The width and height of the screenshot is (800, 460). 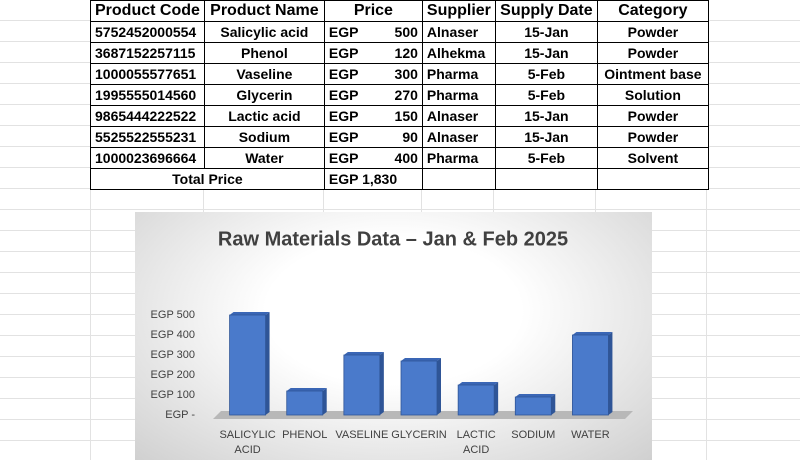 What do you see at coordinates (458, 53) in the screenshot?
I see `supplier: Alhekma` at bounding box center [458, 53].